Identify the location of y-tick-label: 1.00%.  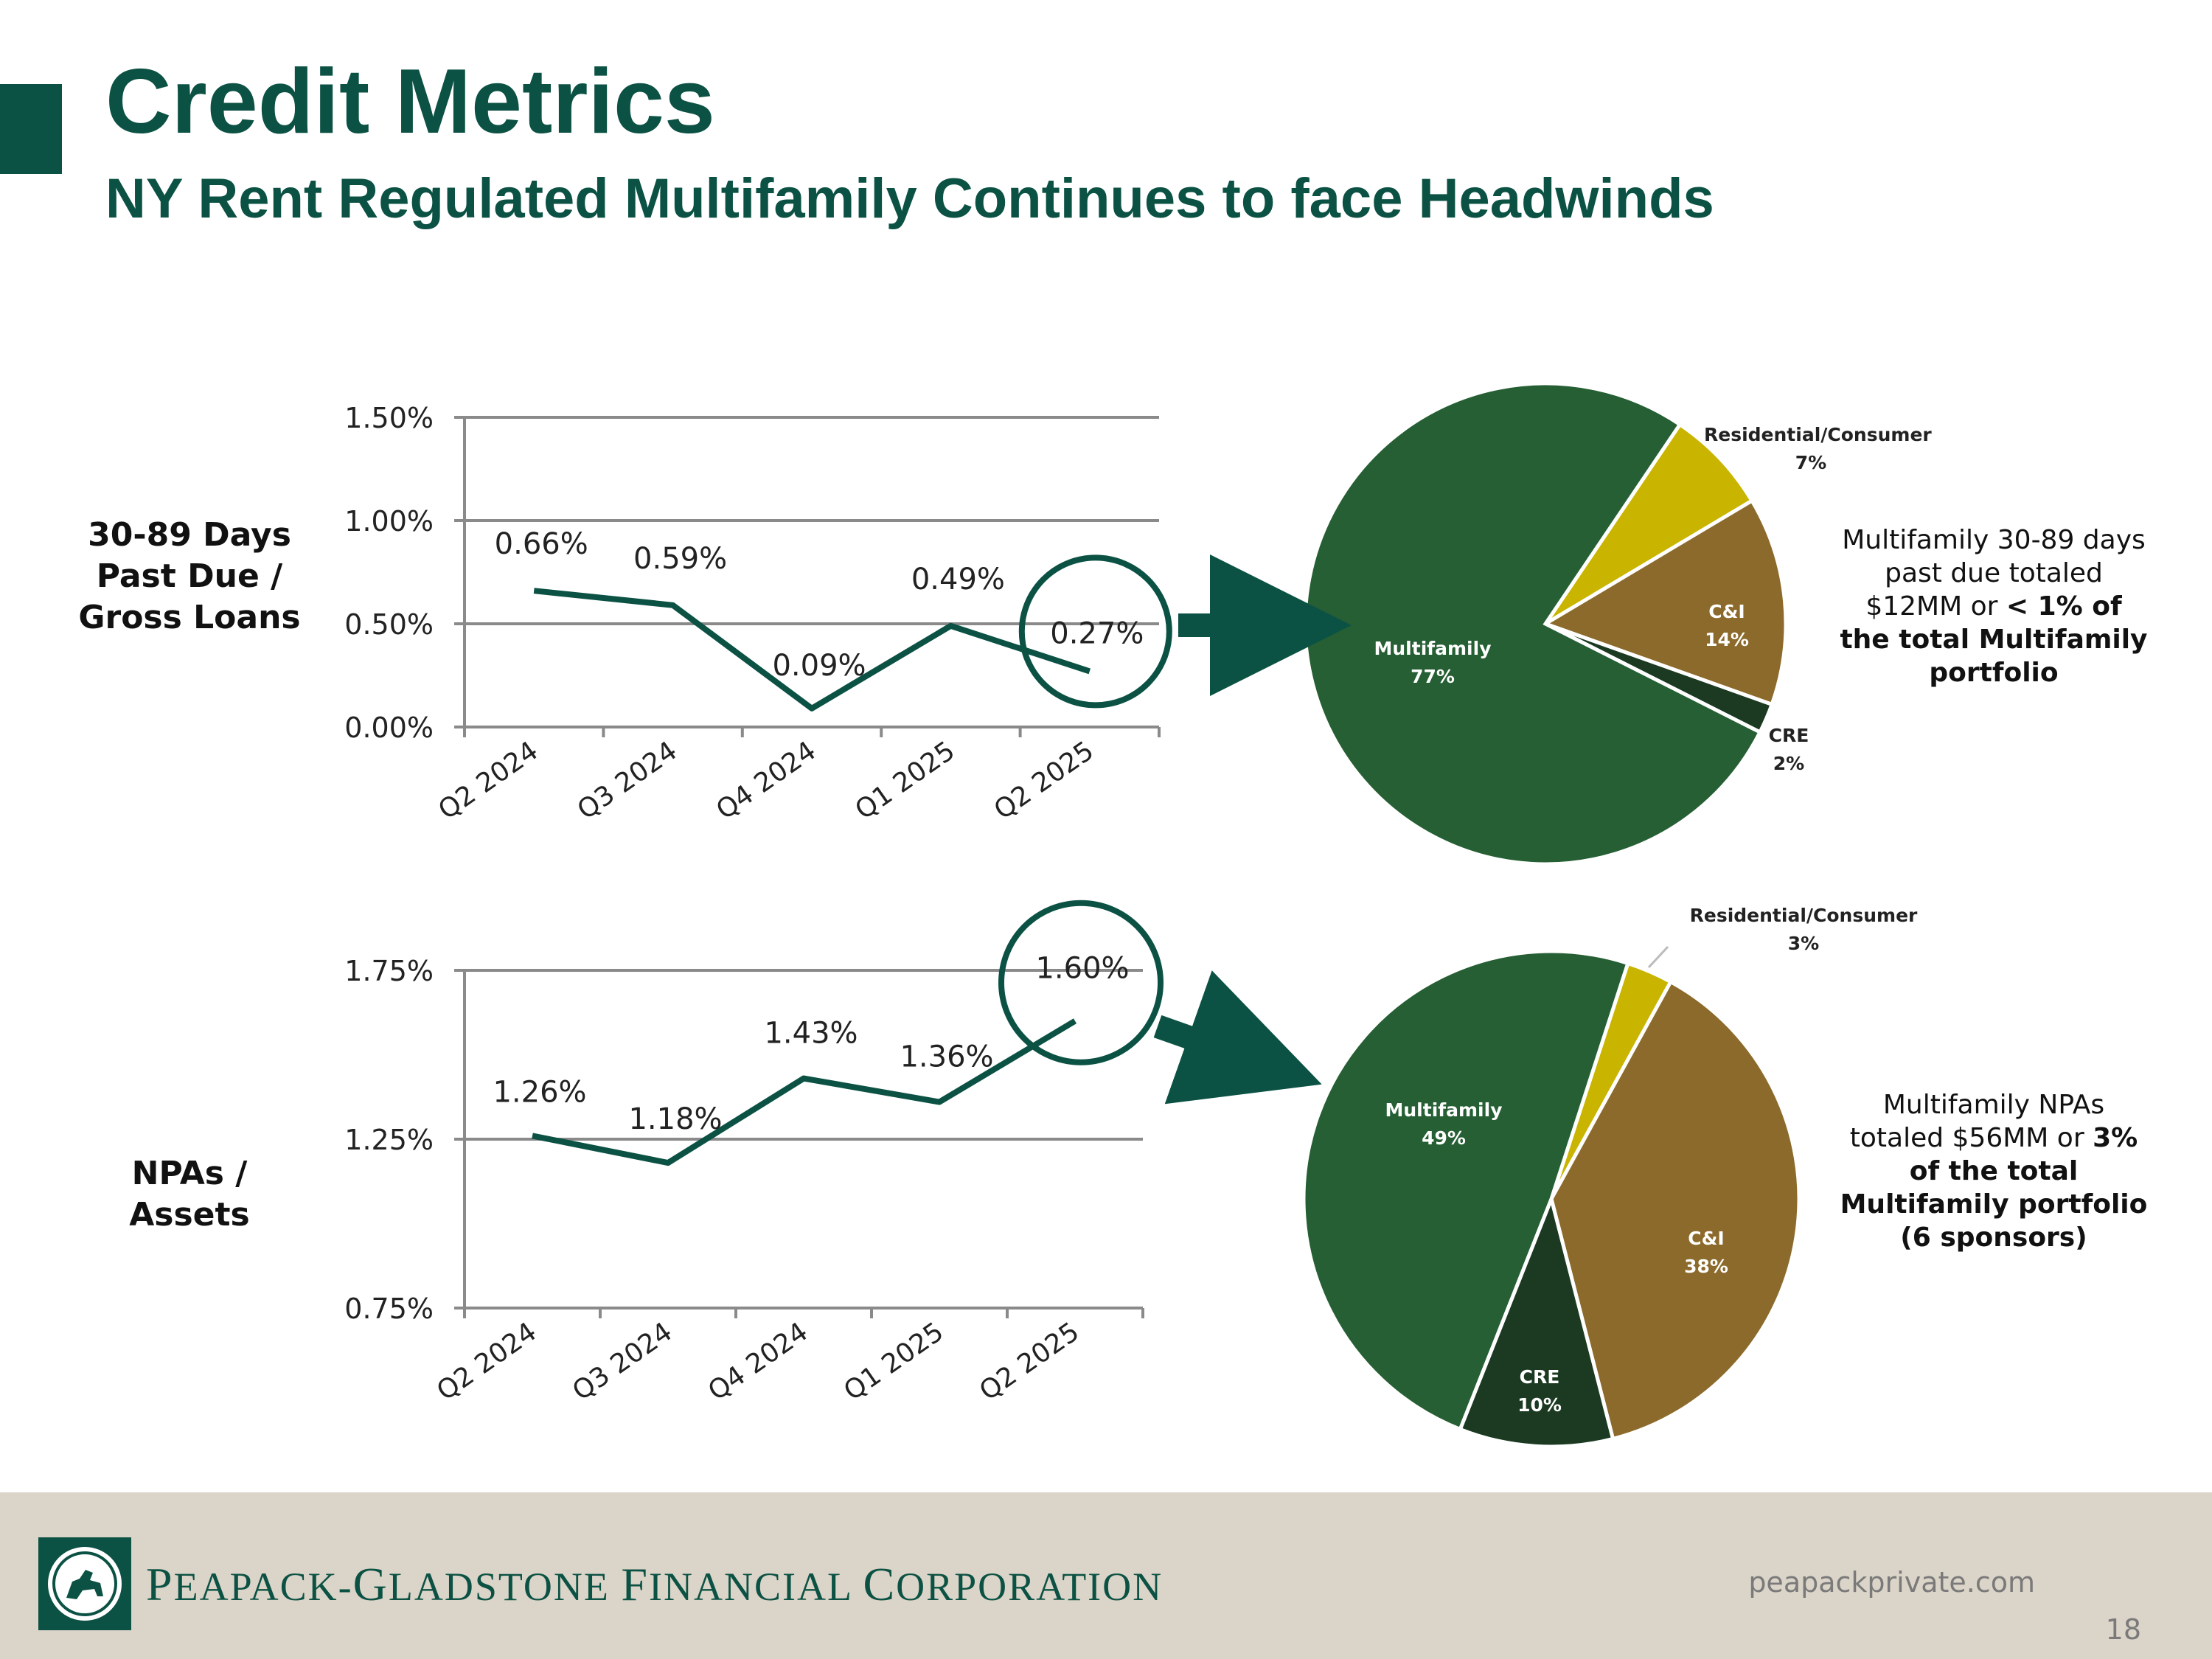
(389, 521).